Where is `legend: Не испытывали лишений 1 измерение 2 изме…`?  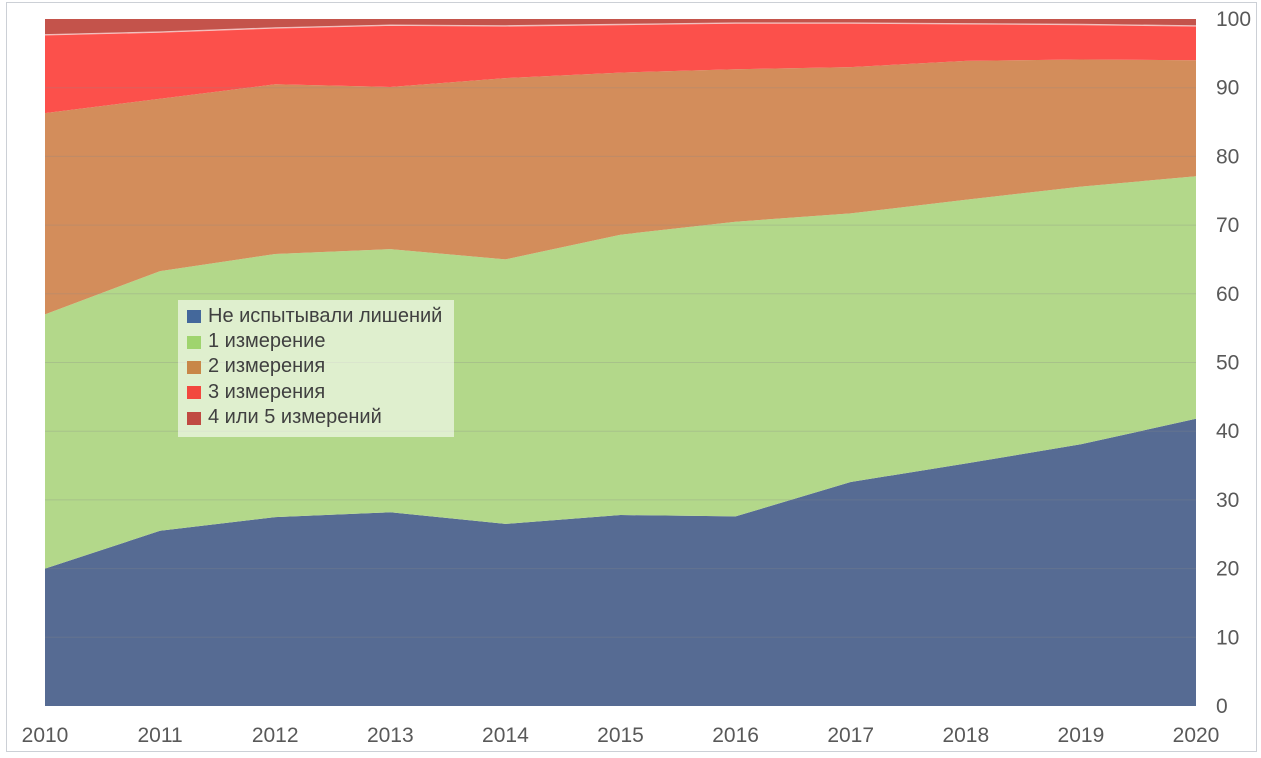 legend: Не испытывали лишений 1 измерение 2 изме… is located at coordinates (316, 368).